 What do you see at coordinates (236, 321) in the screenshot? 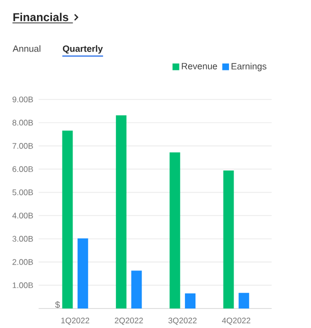
I see `x-tick-label: 4Q2022` at bounding box center [236, 321].